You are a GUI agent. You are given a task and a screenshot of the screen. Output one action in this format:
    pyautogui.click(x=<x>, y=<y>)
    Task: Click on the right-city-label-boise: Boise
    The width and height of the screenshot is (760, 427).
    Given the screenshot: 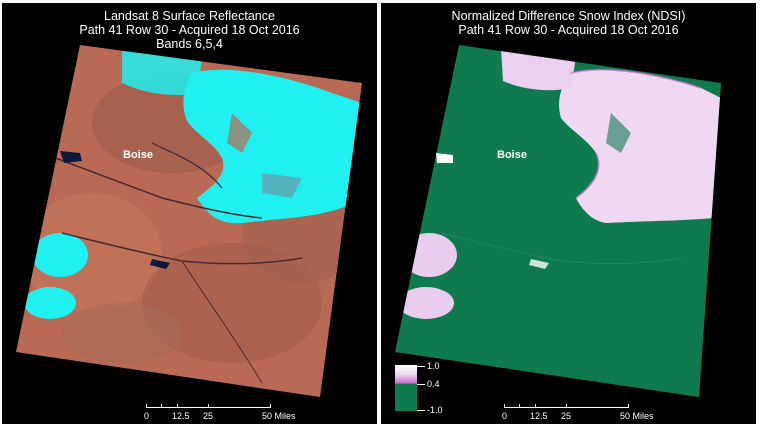 What is the action you would take?
    pyautogui.click(x=512, y=155)
    